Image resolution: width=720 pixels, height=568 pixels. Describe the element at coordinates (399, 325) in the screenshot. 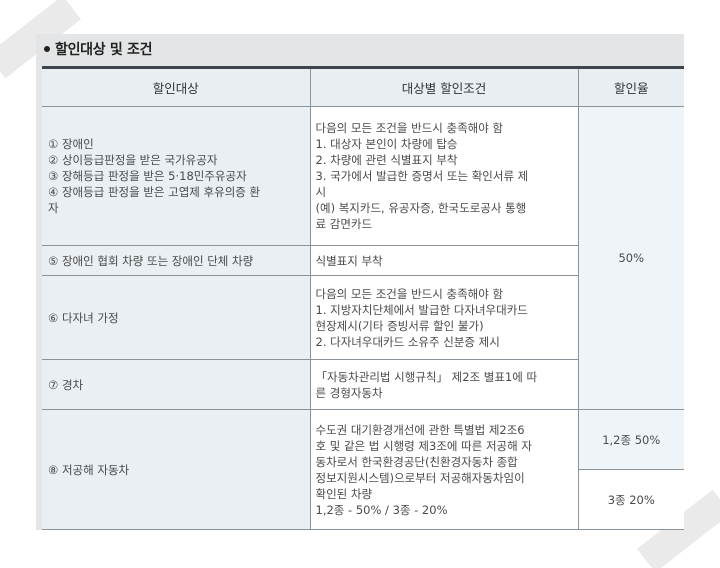

I see `condition-line: 현장제시(기타 증빙서류 할인 불가)` at that location.